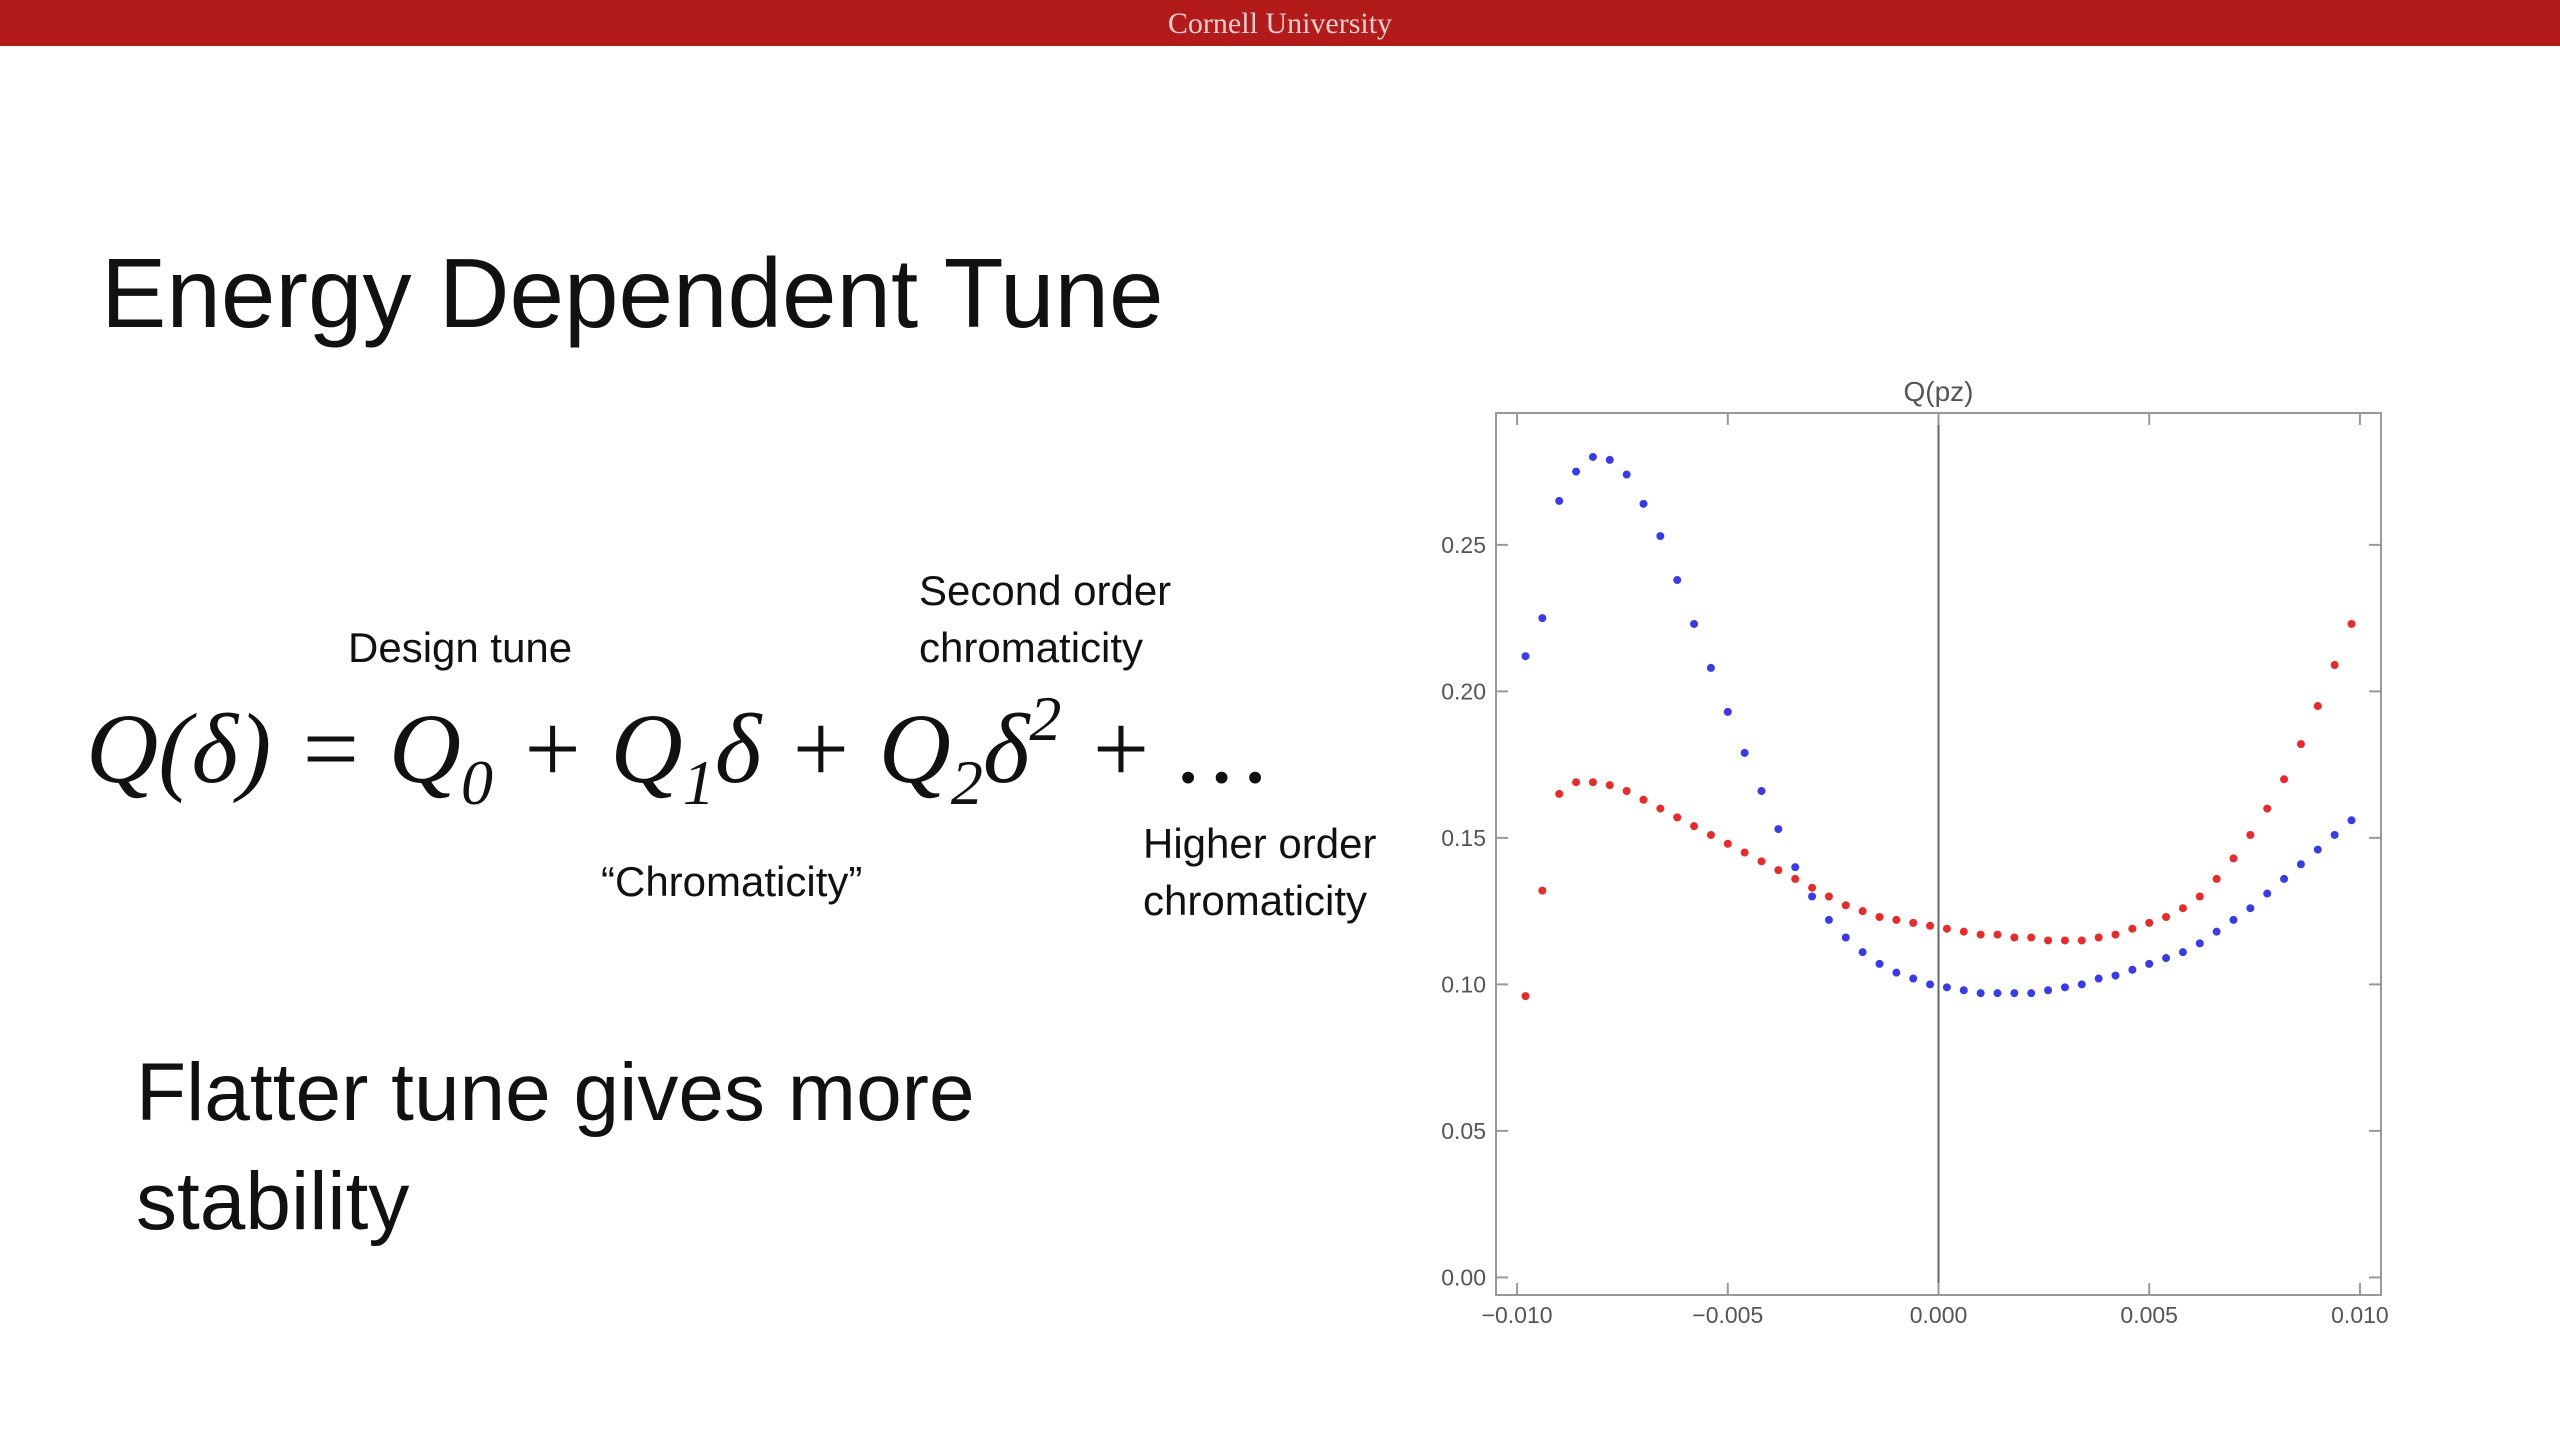 The width and height of the screenshot is (2560, 1440). What do you see at coordinates (1463, 838) in the screenshot?
I see `y-tick-label: 0.15` at bounding box center [1463, 838].